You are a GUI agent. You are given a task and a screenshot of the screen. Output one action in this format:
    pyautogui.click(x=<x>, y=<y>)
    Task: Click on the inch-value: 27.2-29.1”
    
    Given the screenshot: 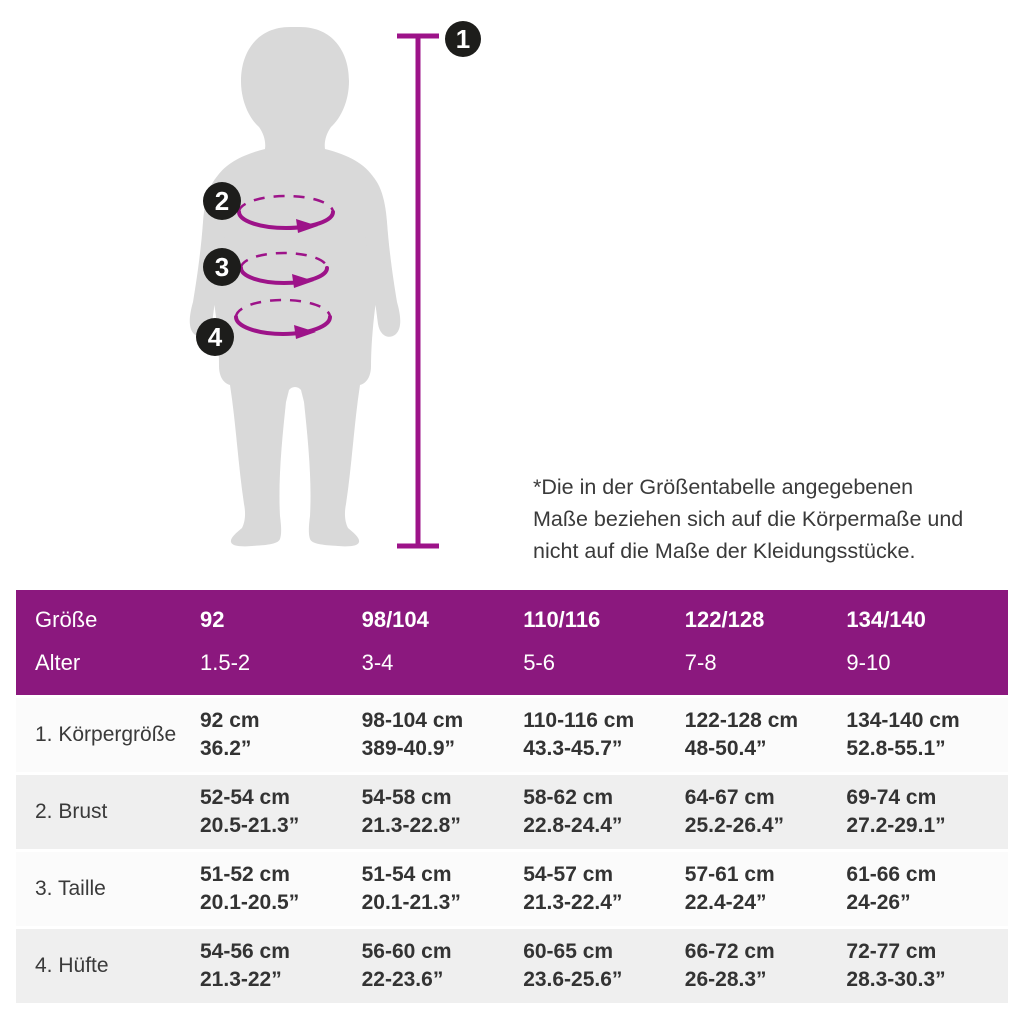 What is the action you would take?
    pyautogui.click(x=896, y=825)
    